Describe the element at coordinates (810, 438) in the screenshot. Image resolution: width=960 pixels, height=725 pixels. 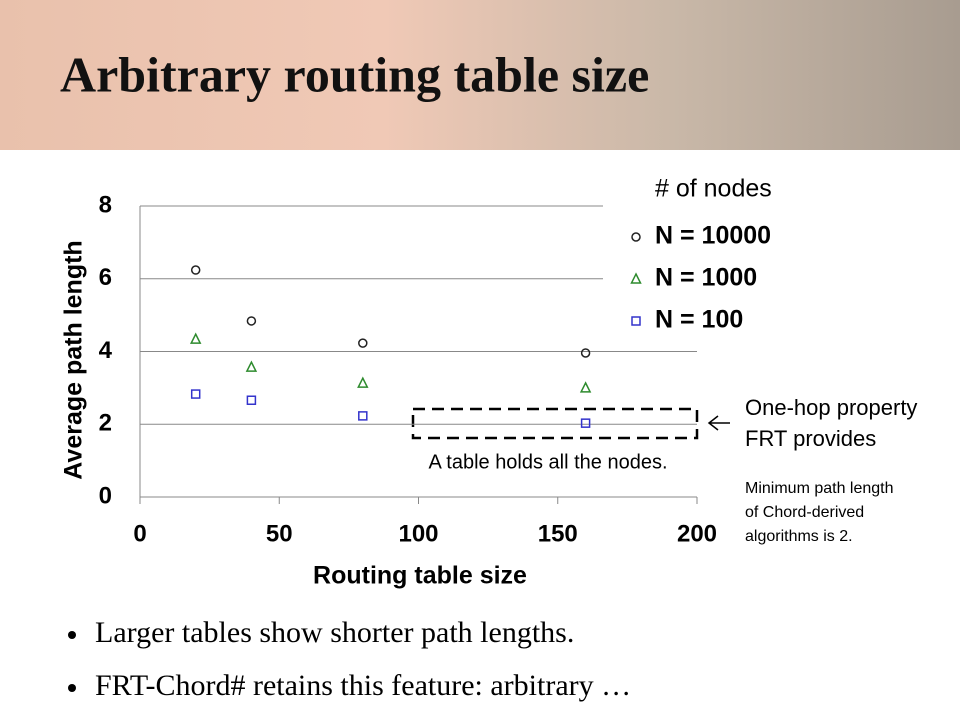
I see `annotation: FRT provides` at that location.